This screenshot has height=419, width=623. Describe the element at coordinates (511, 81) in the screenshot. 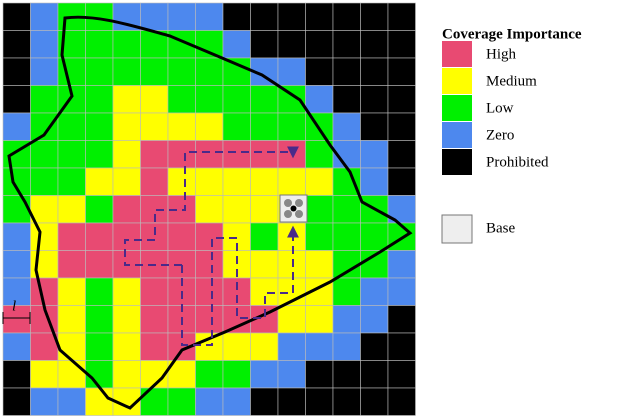

I see `legend-label: Medium` at that location.